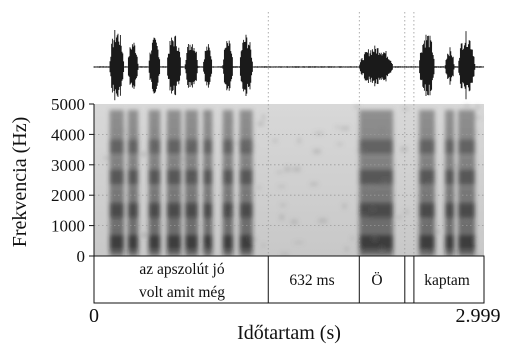 Image resolution: width=508 pixels, height=347 pixels. What do you see at coordinates (311, 280) in the screenshot?
I see `segment-label-pause: 632 ms` at bounding box center [311, 280].